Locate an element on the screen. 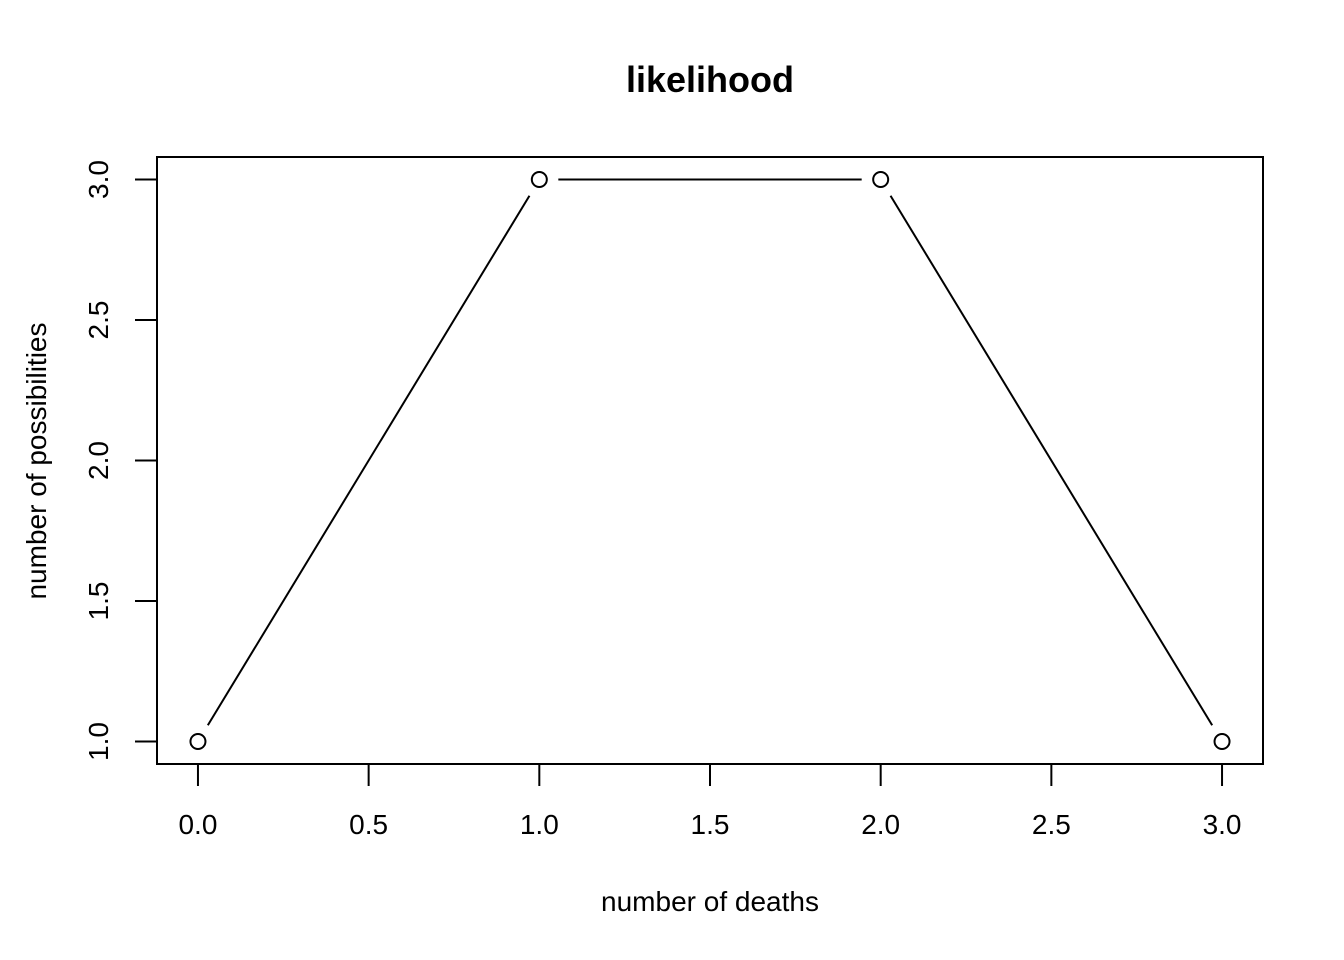 This screenshot has height=960, width=1344. x-tick-label: 0.5 is located at coordinates (368, 824).